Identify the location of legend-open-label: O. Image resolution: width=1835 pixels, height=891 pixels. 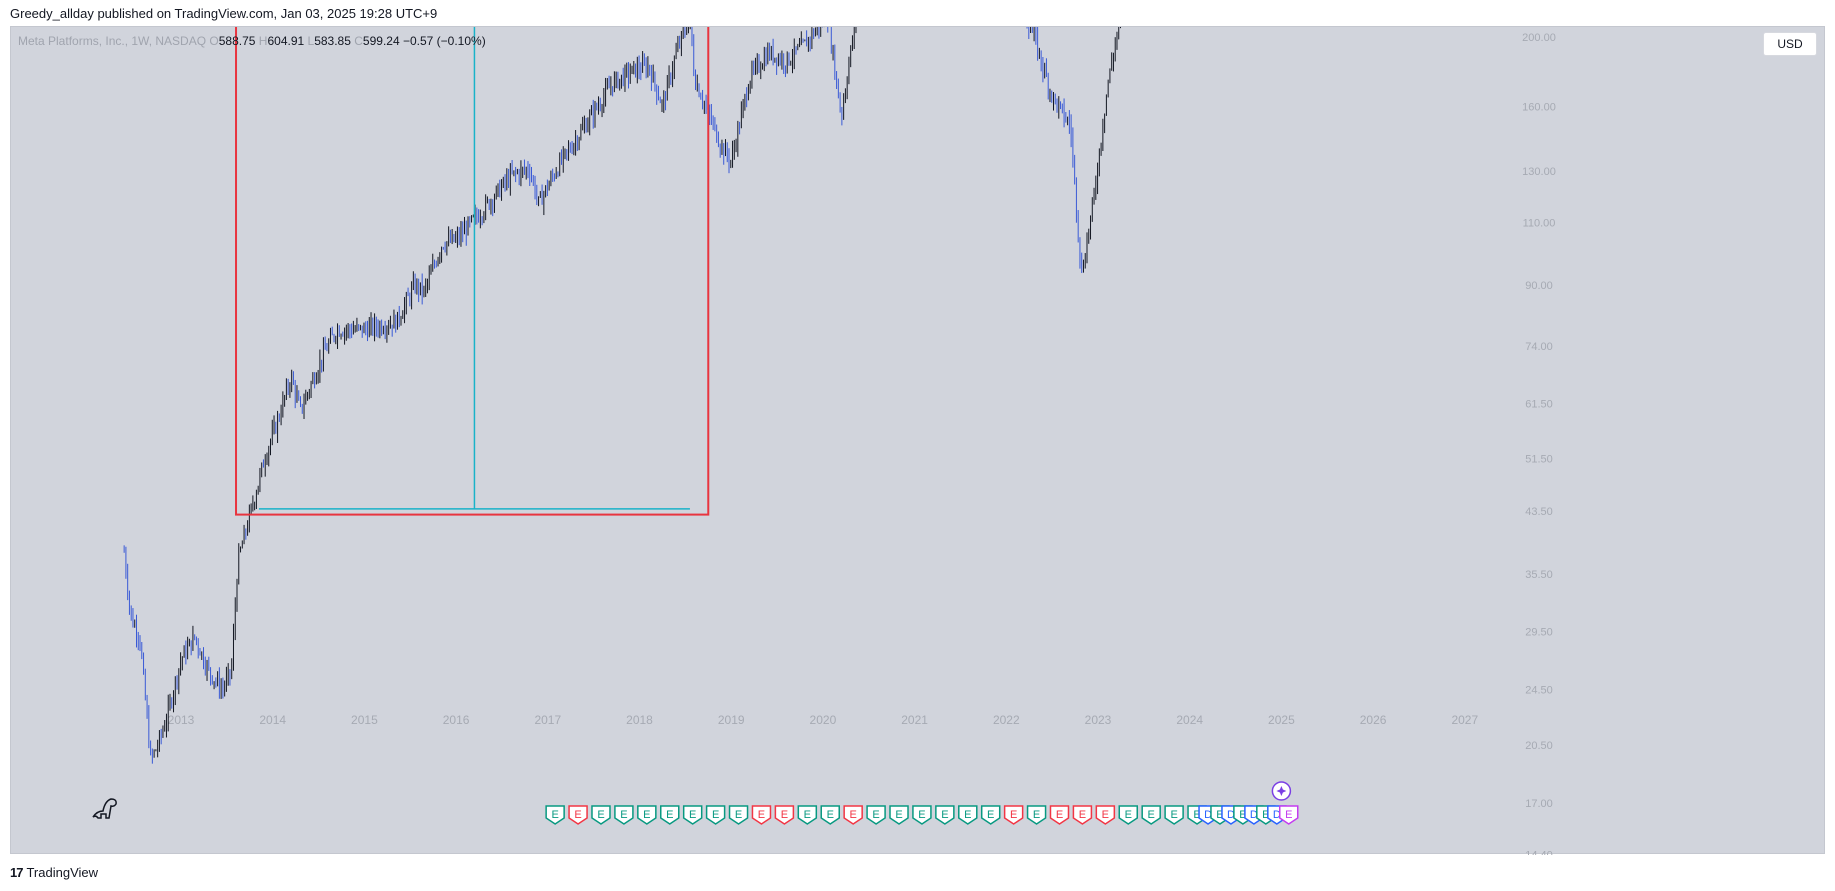
(214, 41).